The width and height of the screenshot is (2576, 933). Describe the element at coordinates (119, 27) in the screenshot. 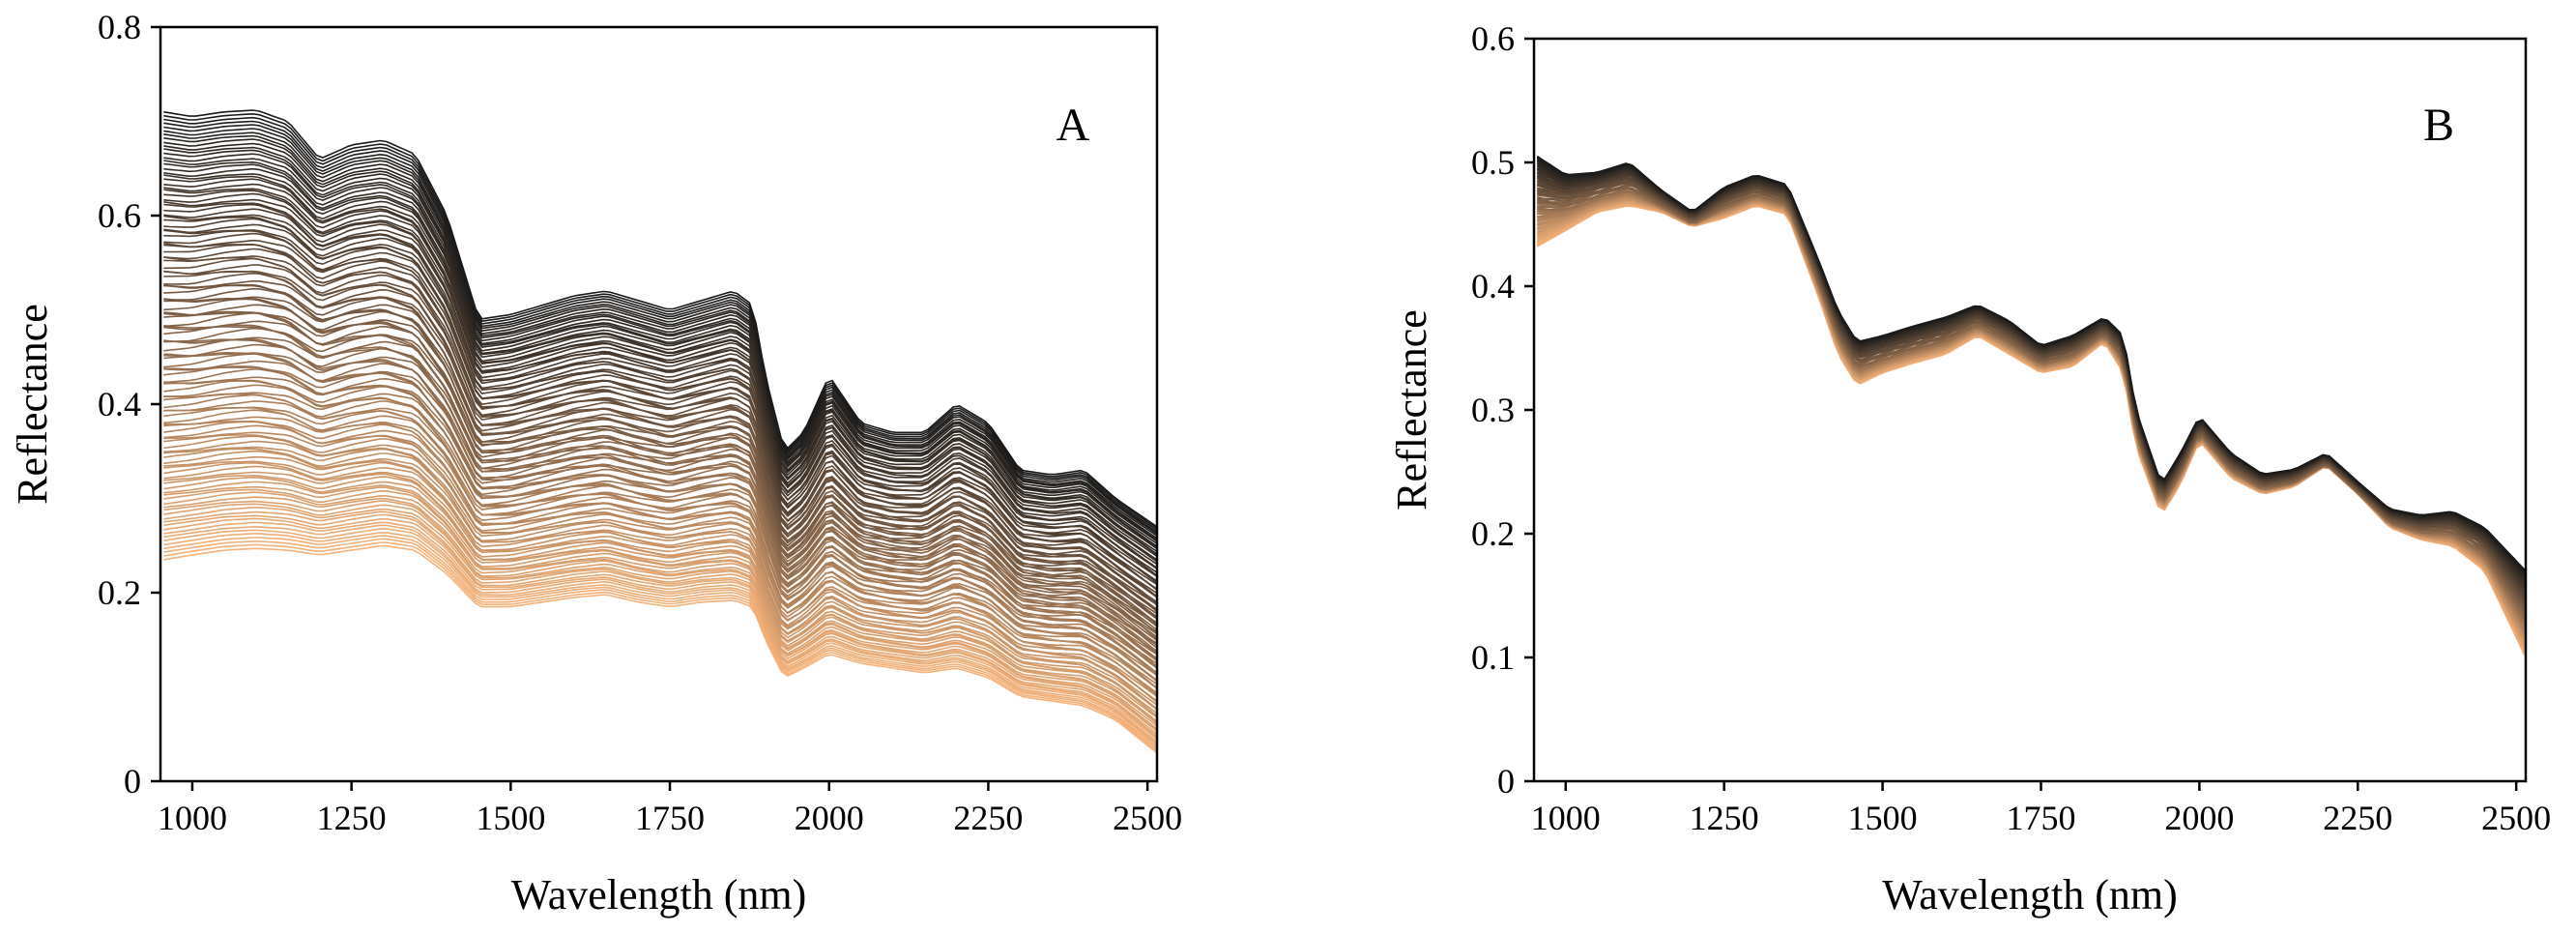

I see `y-tick-label: 0.8` at that location.